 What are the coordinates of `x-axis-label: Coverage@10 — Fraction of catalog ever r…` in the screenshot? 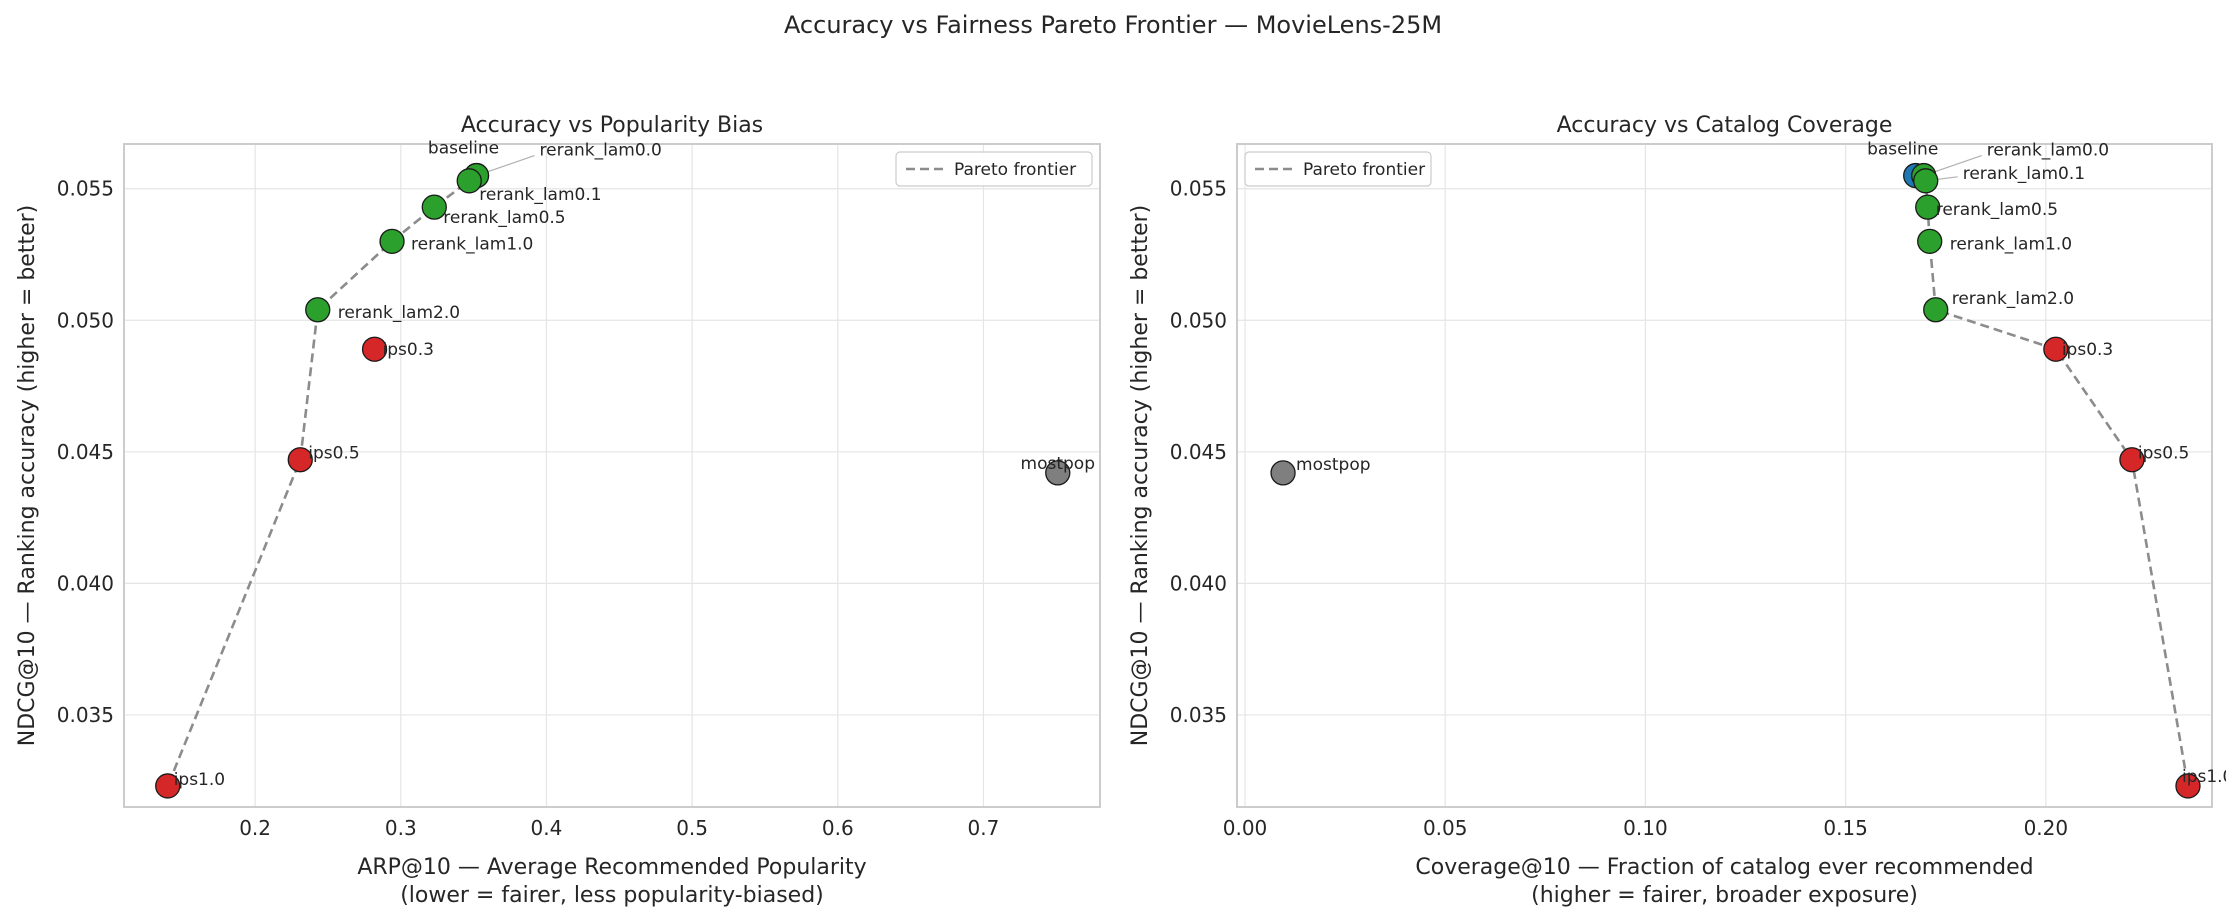 It's located at (1724, 867).